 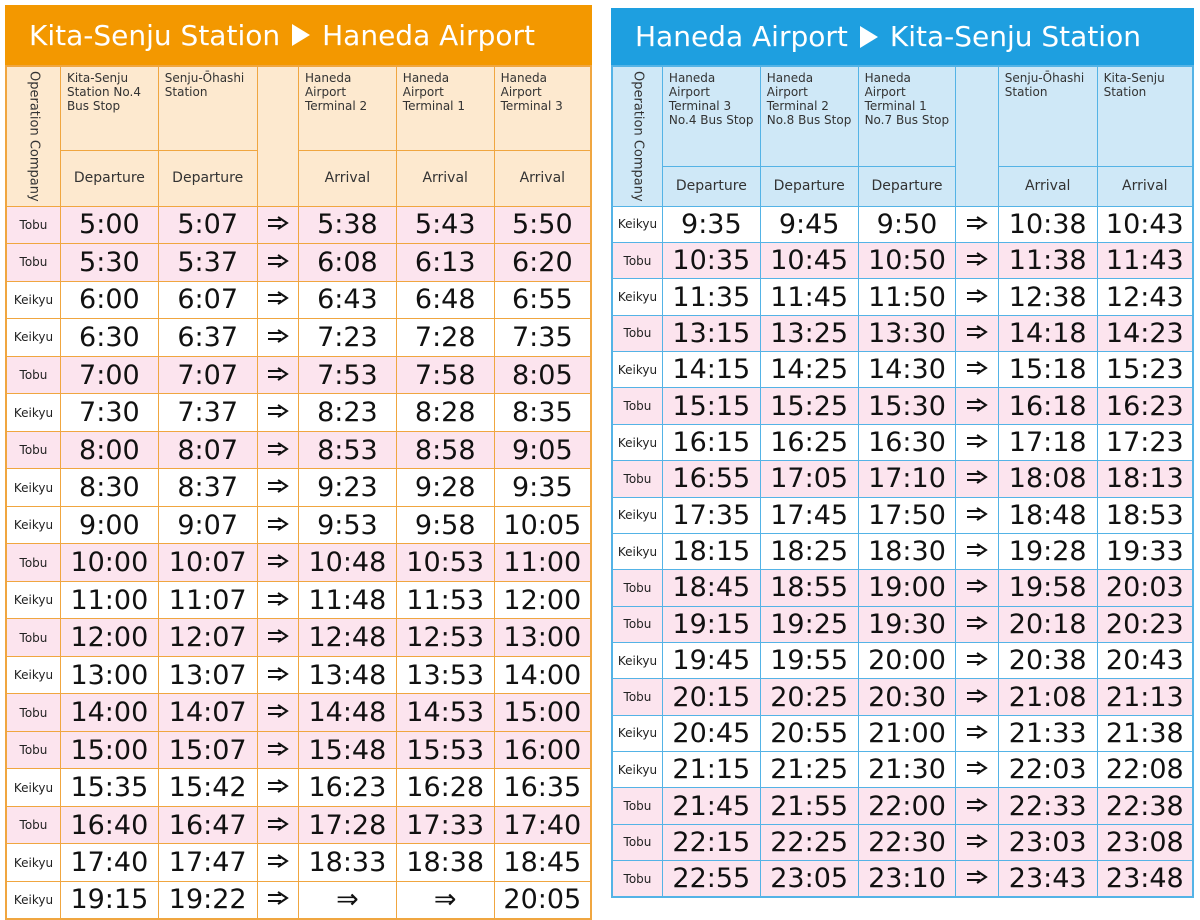 What do you see at coordinates (637, 136) in the screenshot?
I see `company-header: Operation Company` at bounding box center [637, 136].